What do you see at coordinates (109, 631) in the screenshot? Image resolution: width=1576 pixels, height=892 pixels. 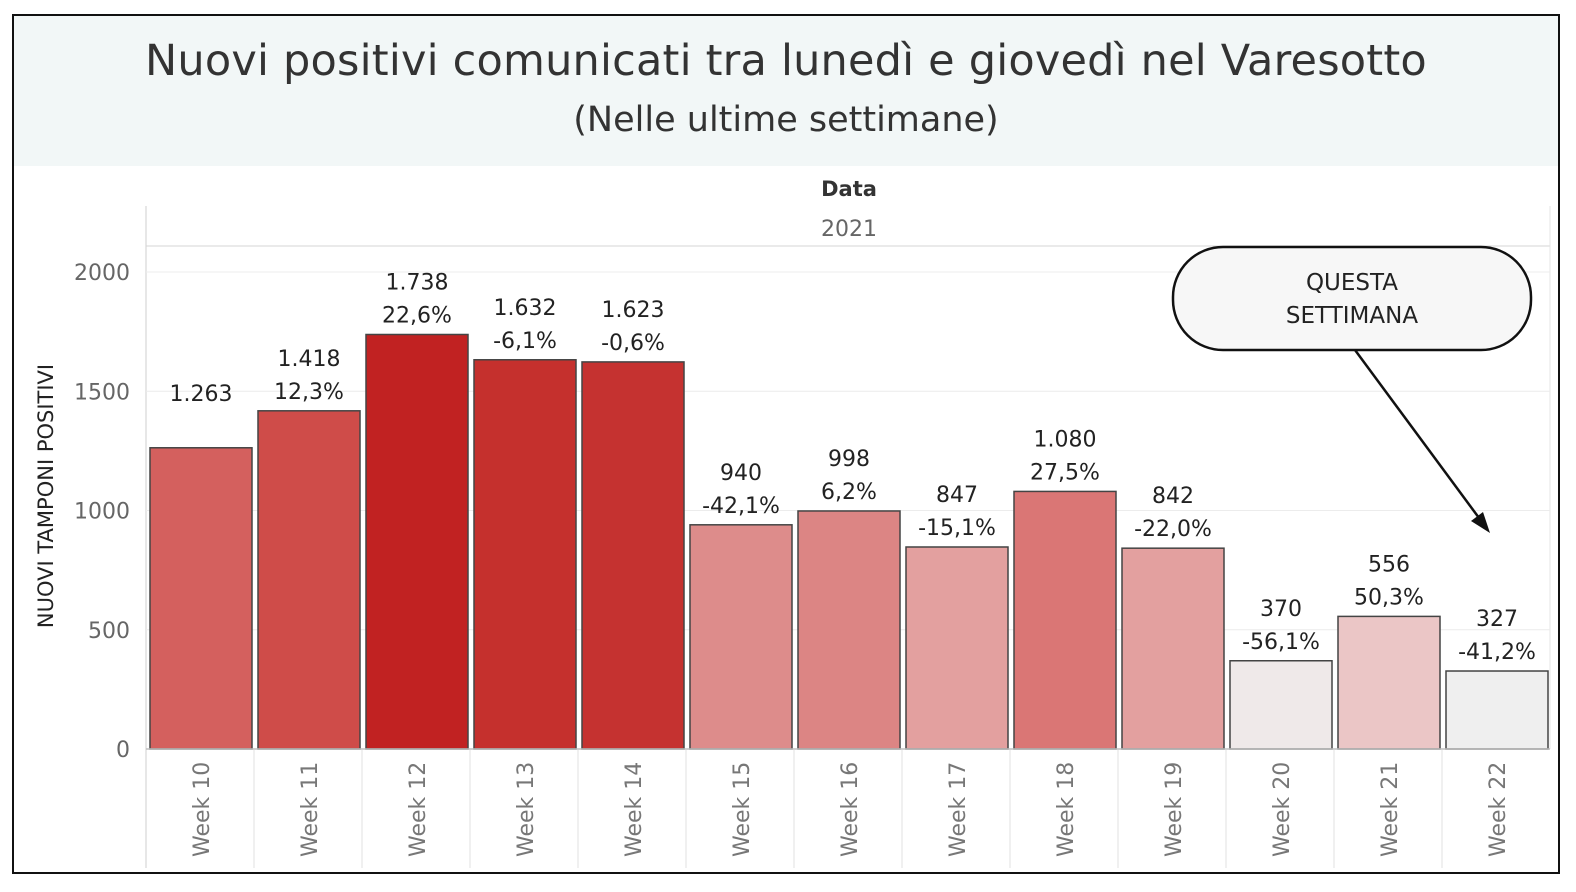 I see `y-tick-label: 500` at bounding box center [109, 631].